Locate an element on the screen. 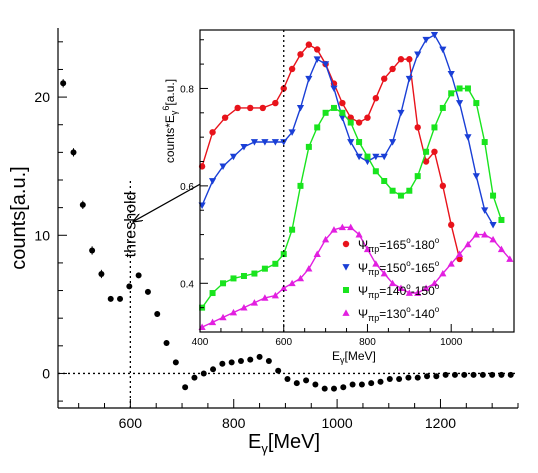 Image resolution: width=538 pixels, height=473 pixels. inset-y-axis-label-sub: γ is located at coordinates (174, 112).